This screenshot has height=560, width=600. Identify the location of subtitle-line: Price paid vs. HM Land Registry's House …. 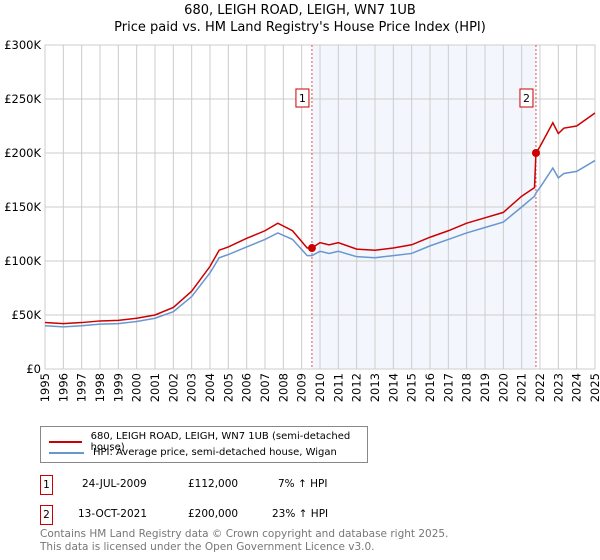
(300, 27).